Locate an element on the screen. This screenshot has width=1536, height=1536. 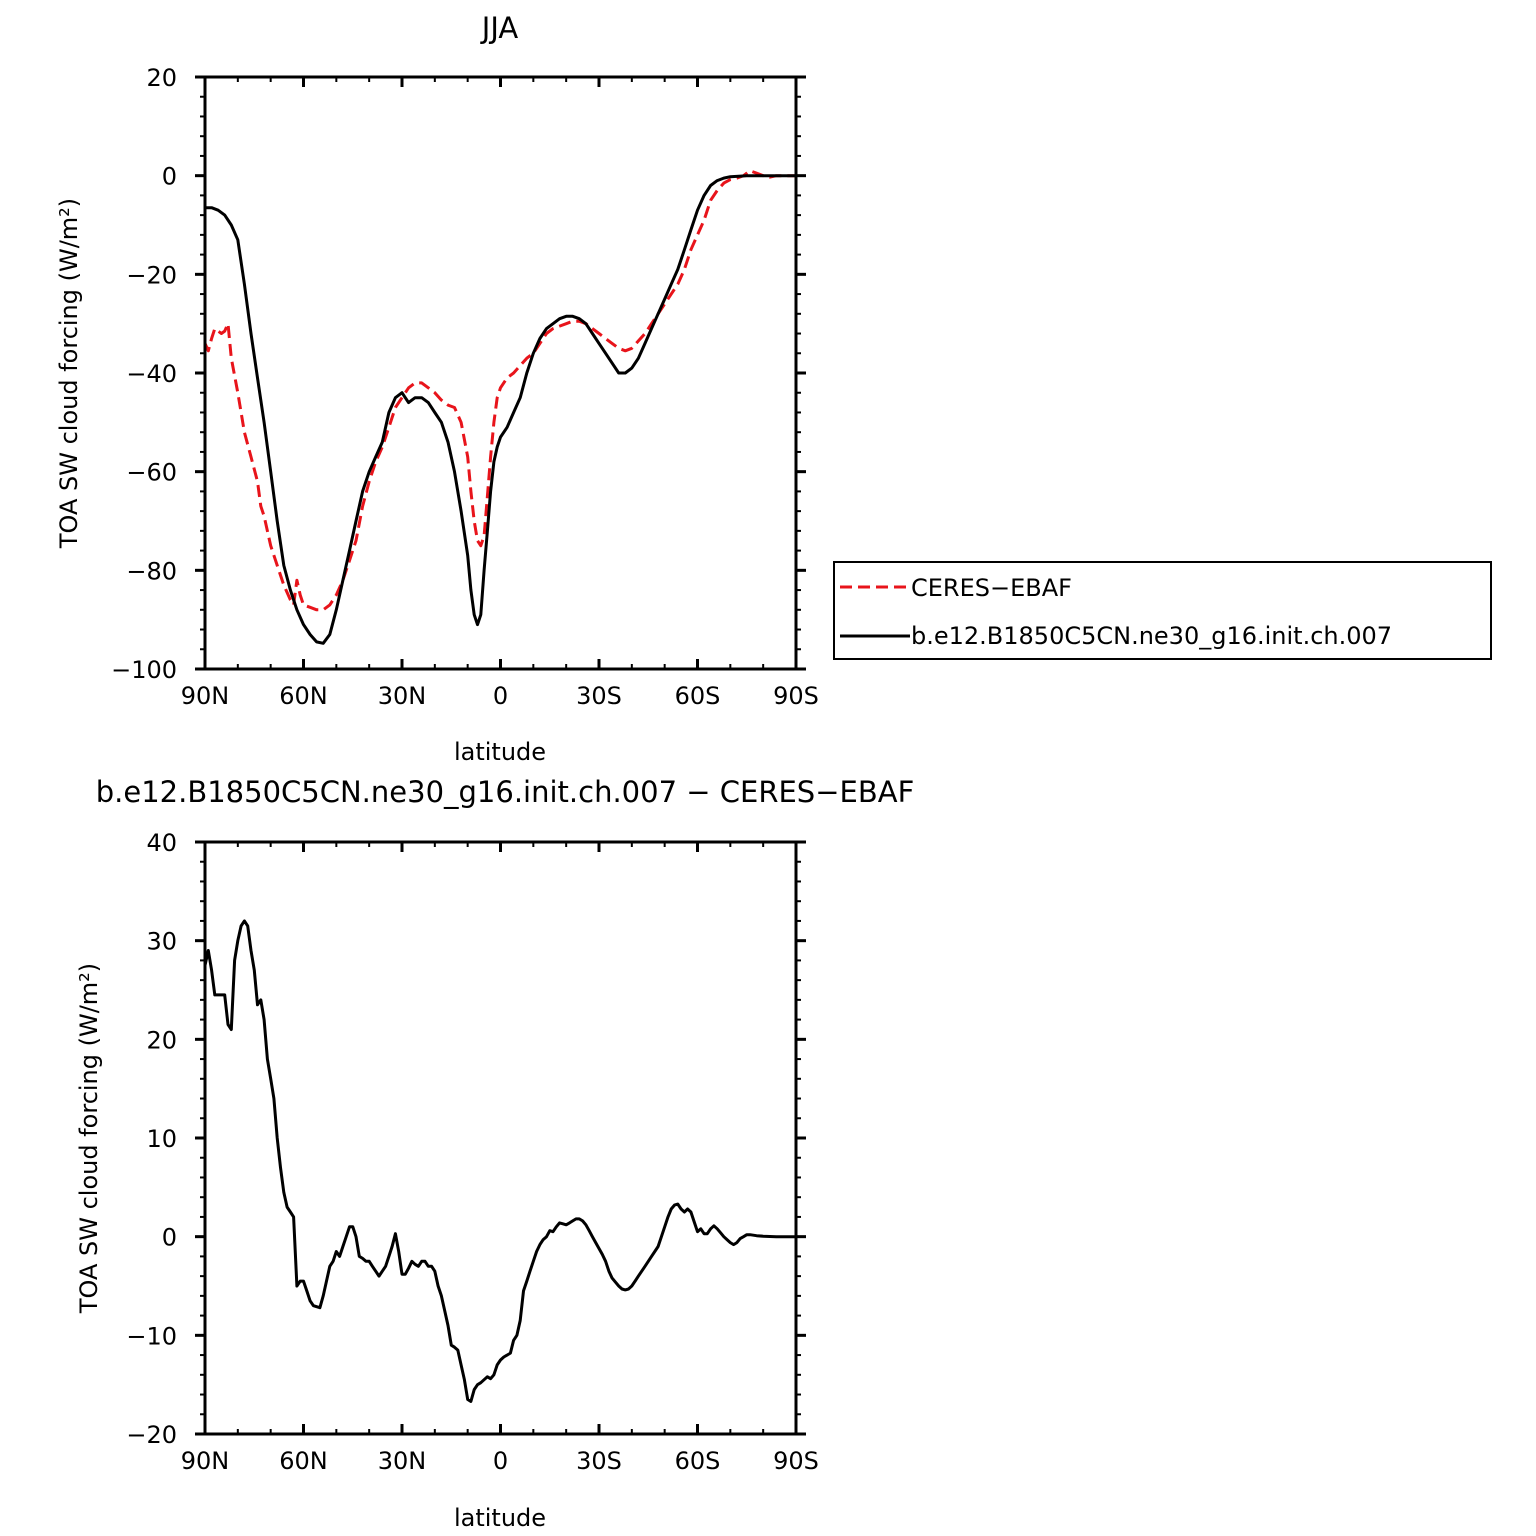
legend-box is located at coordinates (1162, 610).